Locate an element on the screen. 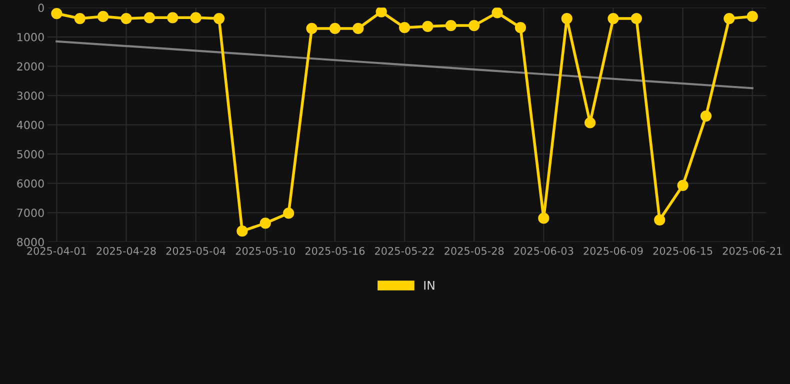  y-tick-label: 7000 is located at coordinates (30, 213).